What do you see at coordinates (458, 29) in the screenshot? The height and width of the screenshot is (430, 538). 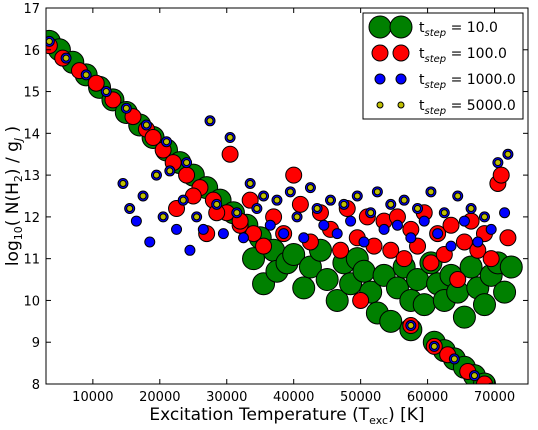 I see `legend-label: tstep = 10.0` at bounding box center [458, 29].